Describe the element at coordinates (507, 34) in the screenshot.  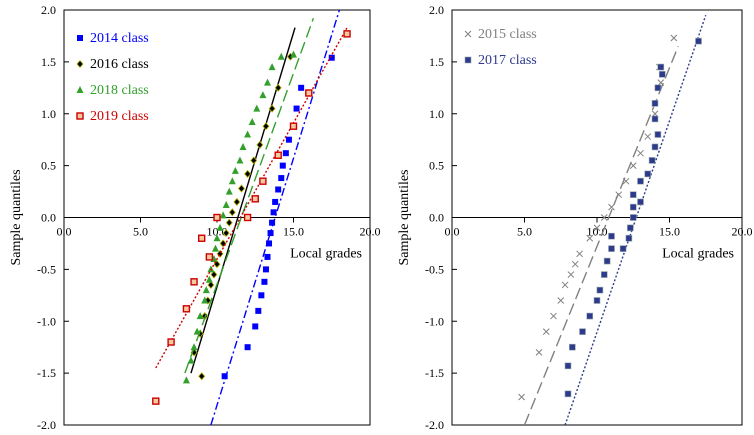
I see `legend-label: 2015 class` at that location.